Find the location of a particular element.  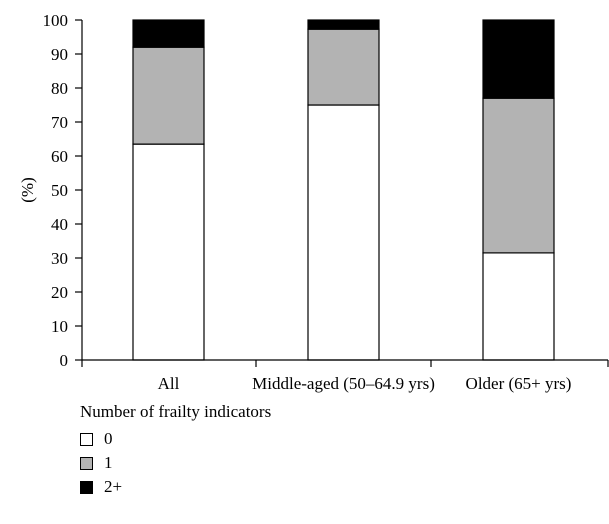

bar-segment-3-series-2+ is located at coordinates (518, 59).